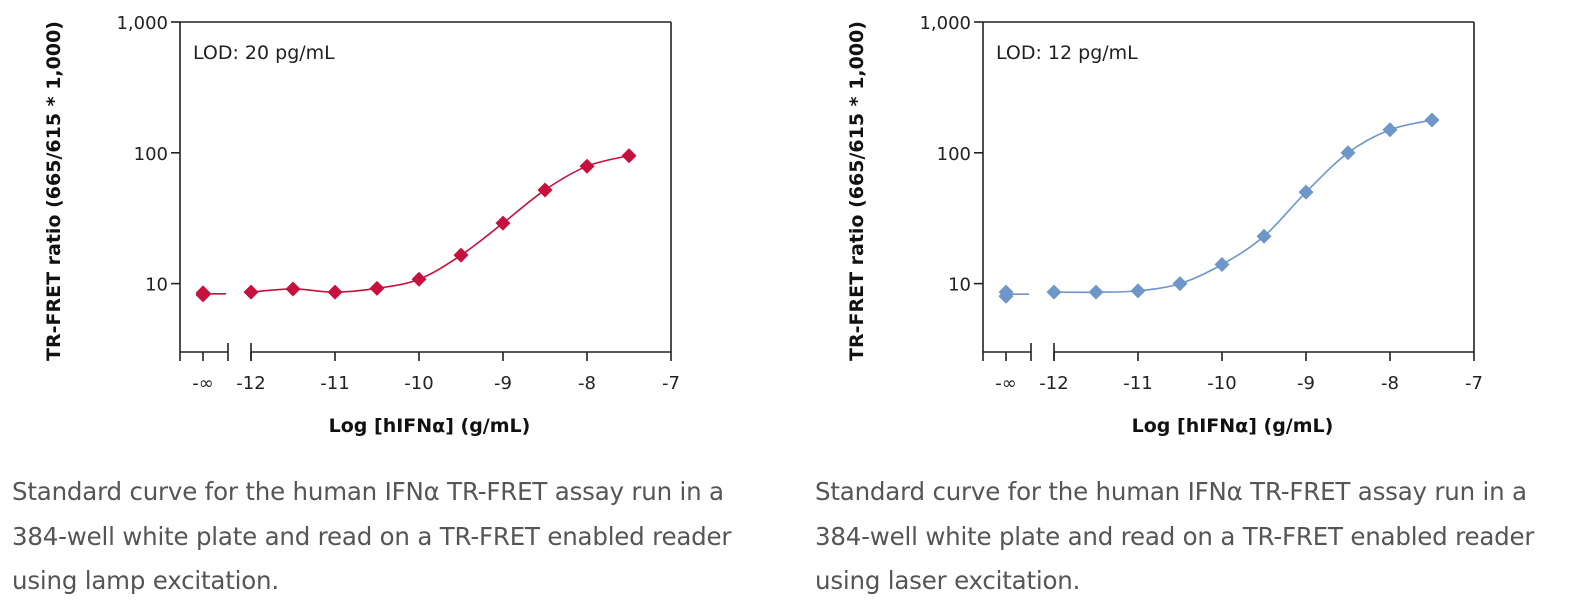 The height and width of the screenshot is (606, 1582). What do you see at coordinates (1067, 53) in the screenshot?
I see `lod-annotation: LOD: 12 pg/mL` at bounding box center [1067, 53].